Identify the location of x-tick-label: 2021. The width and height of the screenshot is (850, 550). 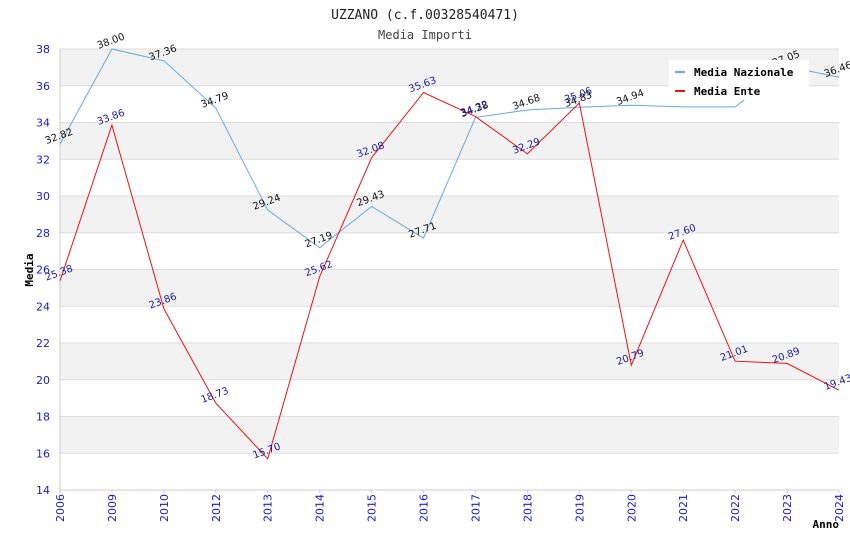
(683, 508).